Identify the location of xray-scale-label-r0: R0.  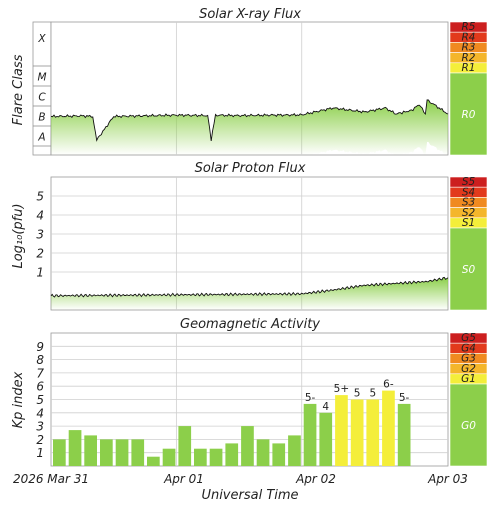
(469, 115).